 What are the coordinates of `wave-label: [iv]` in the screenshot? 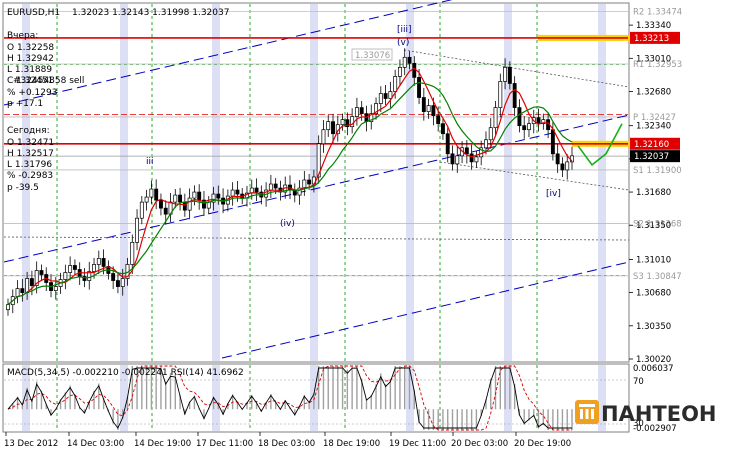 It's located at (553, 194).